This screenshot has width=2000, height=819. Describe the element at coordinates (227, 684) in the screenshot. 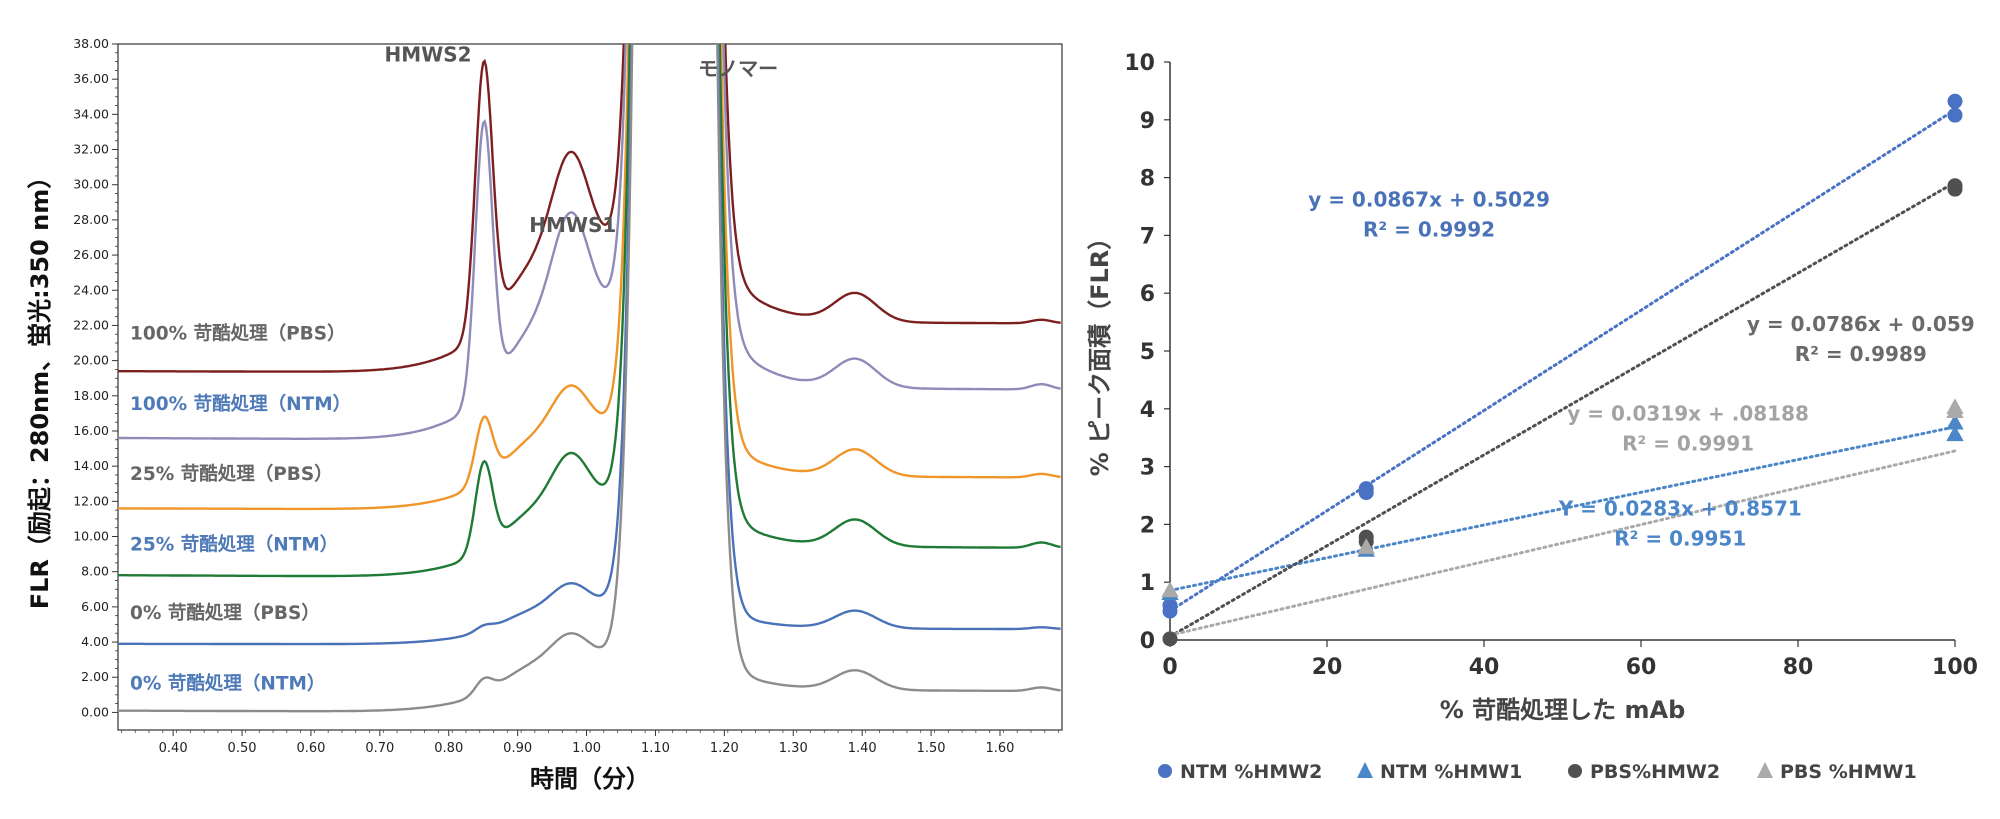

I see `trace-label-5: 0% 苛酷処理（NTM）` at that location.